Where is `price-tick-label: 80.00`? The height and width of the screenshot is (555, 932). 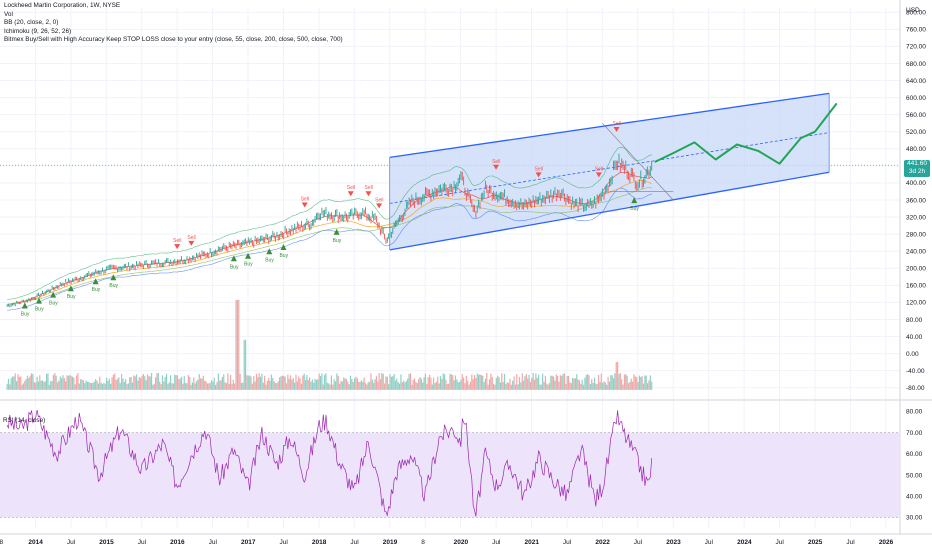 price-tick-label: 80.00 is located at coordinates (914, 320).